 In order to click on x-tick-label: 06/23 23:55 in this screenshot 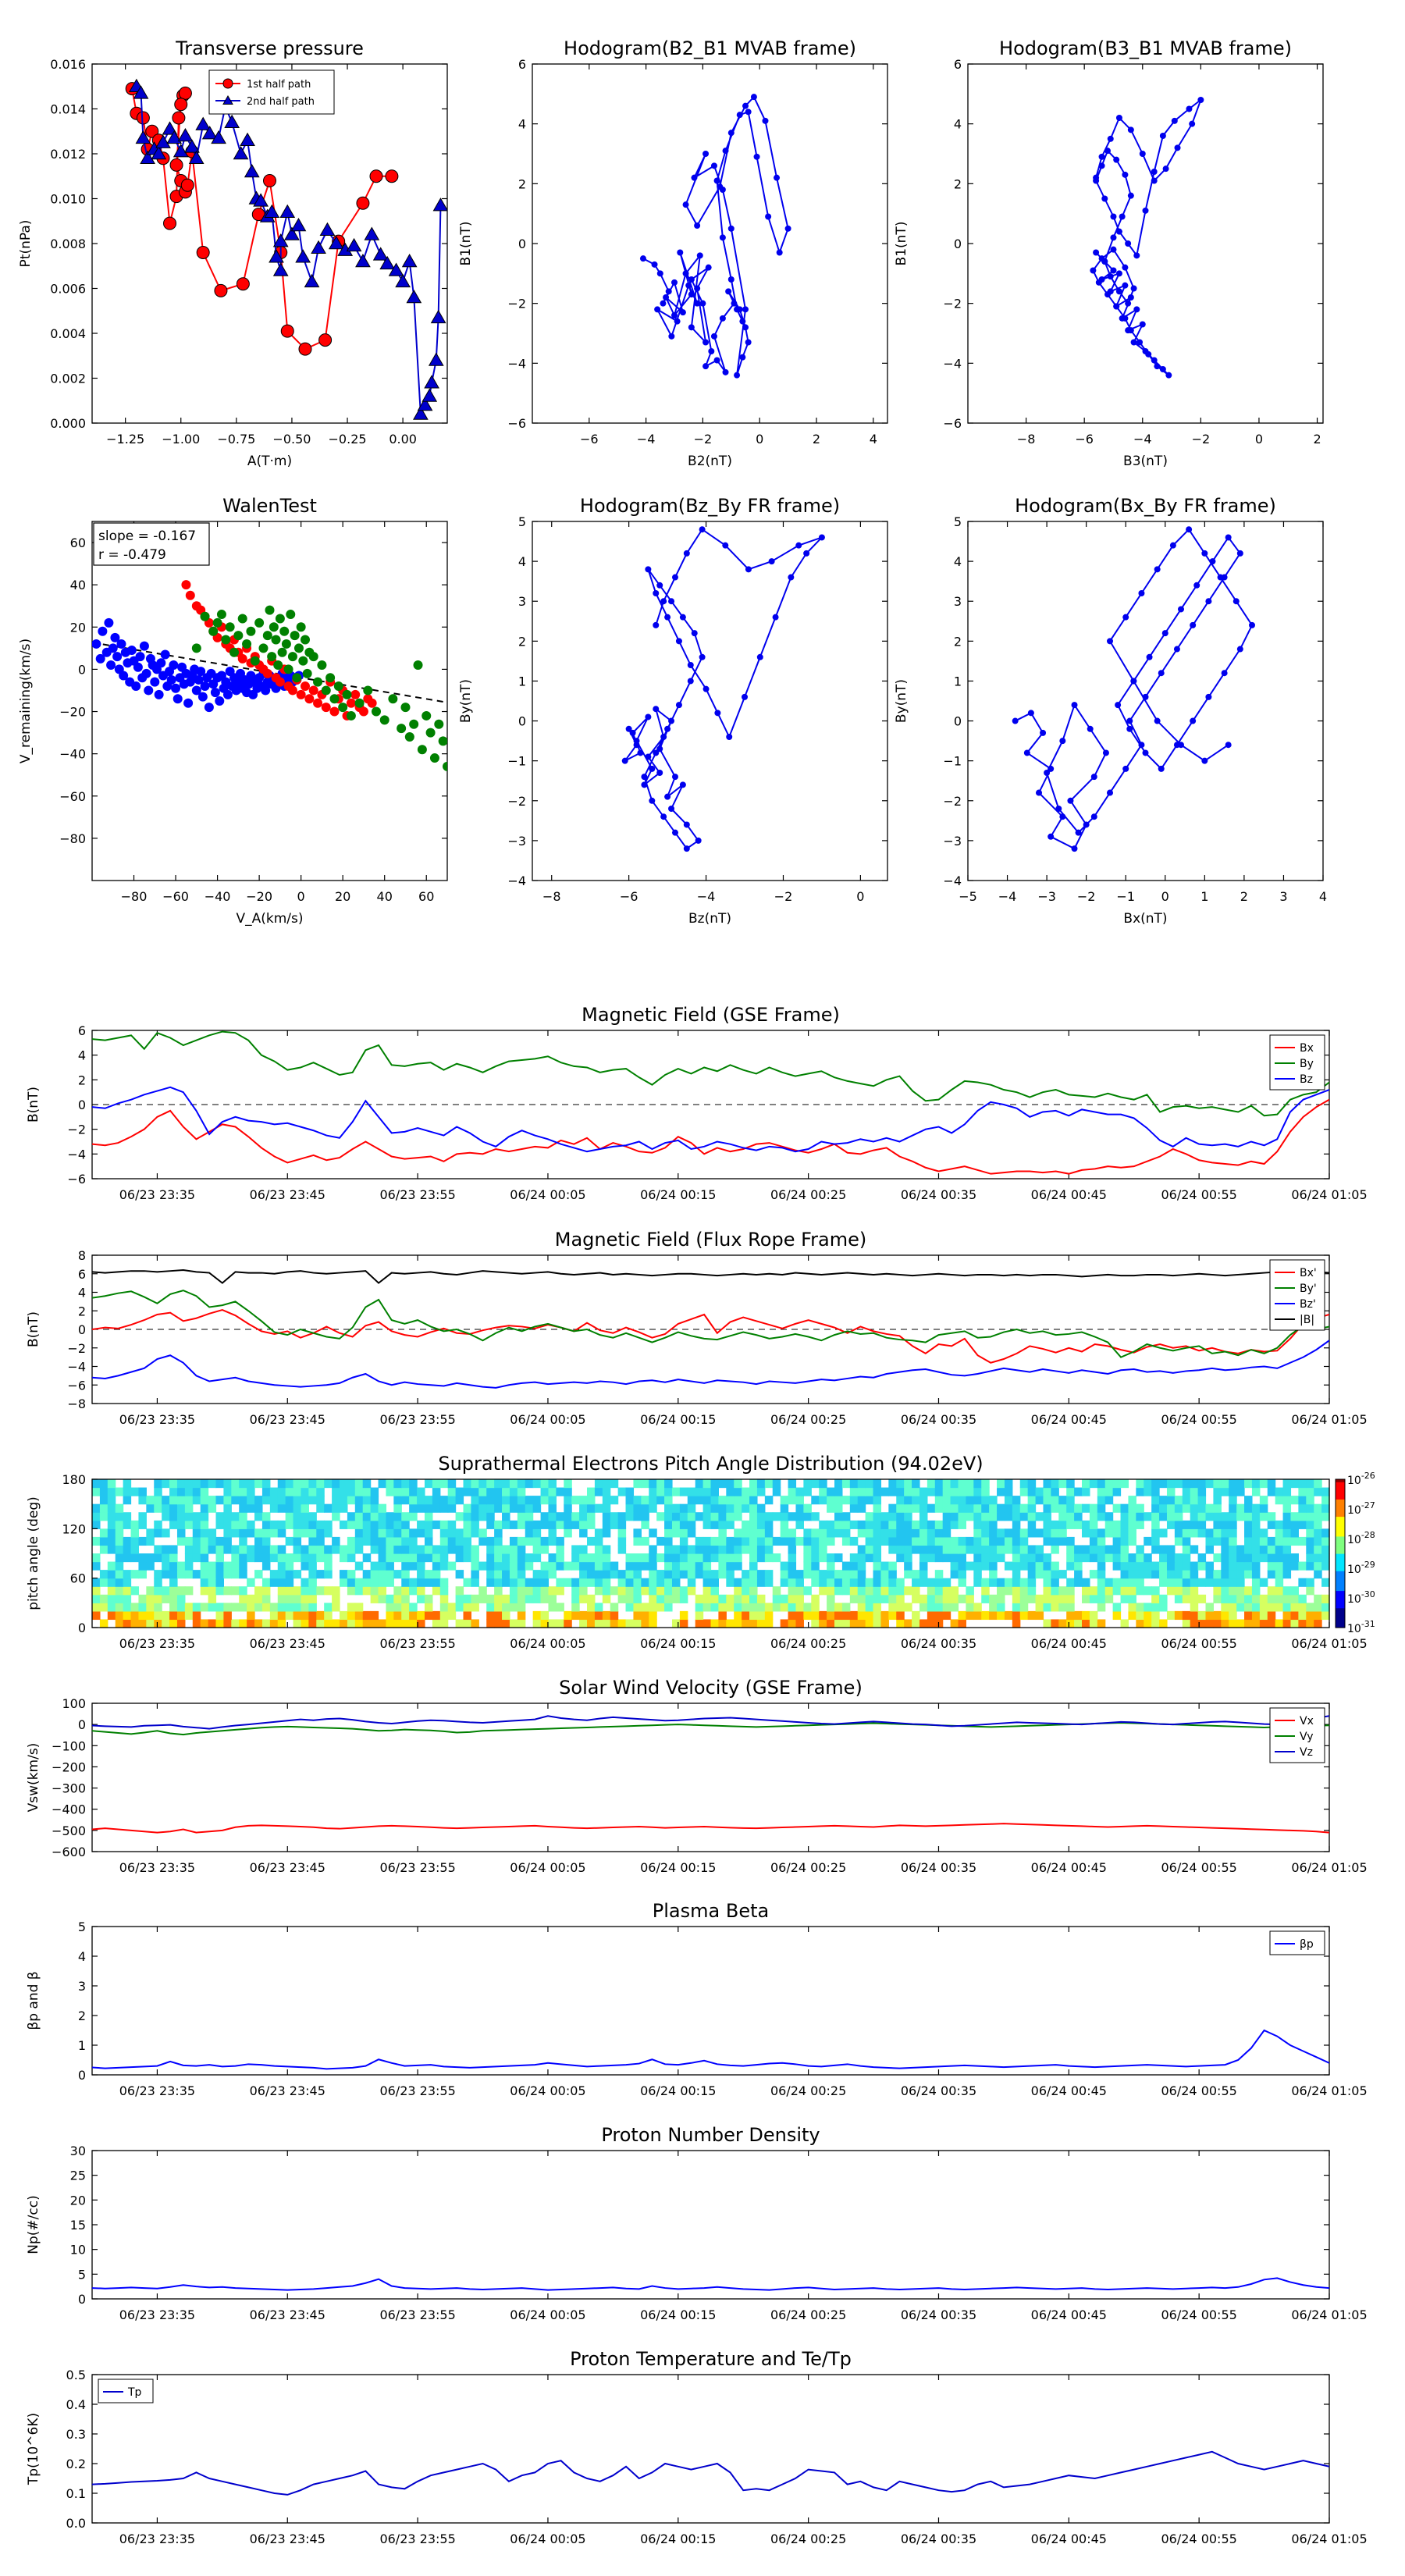, I will do `click(417, 2539)`.